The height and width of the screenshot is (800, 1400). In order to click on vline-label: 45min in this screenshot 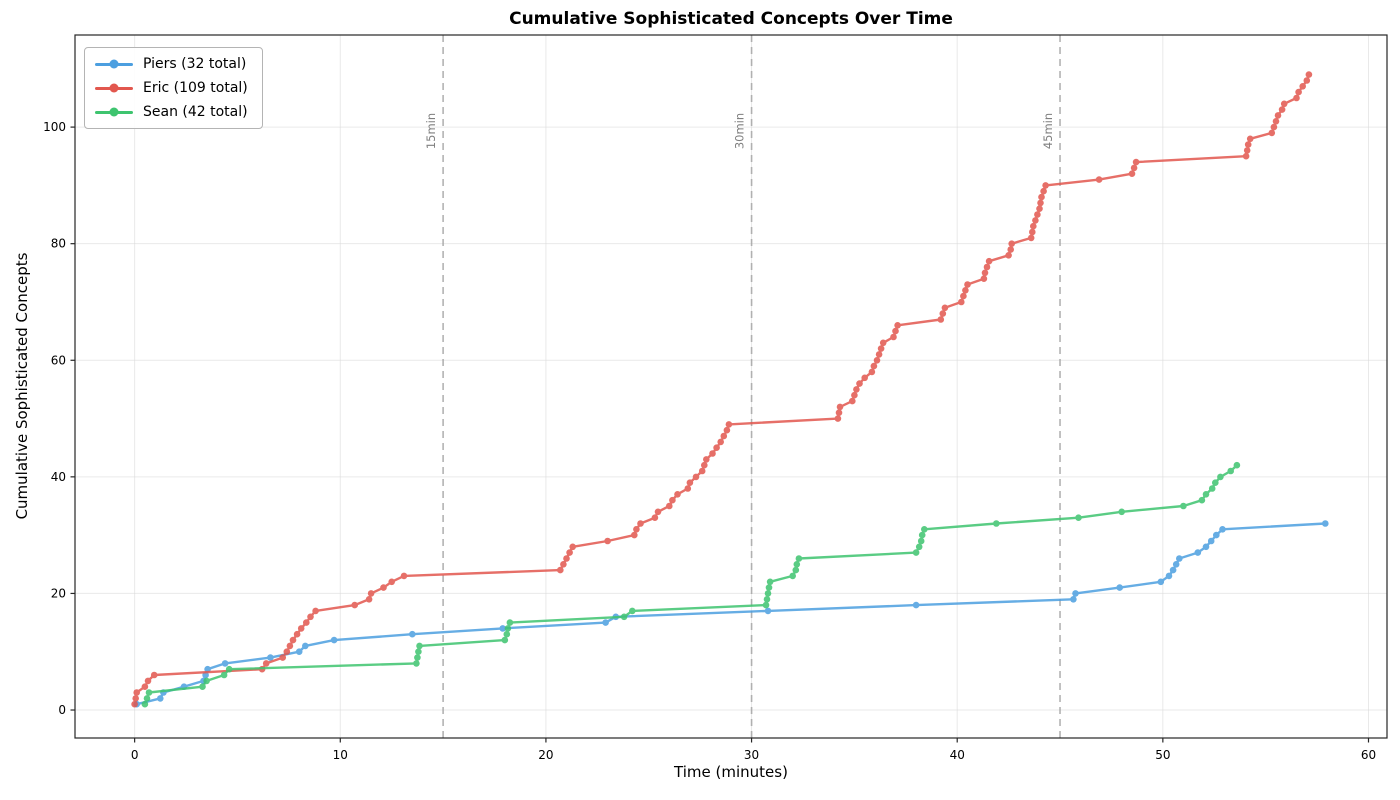, I will do `click(1048, 131)`.